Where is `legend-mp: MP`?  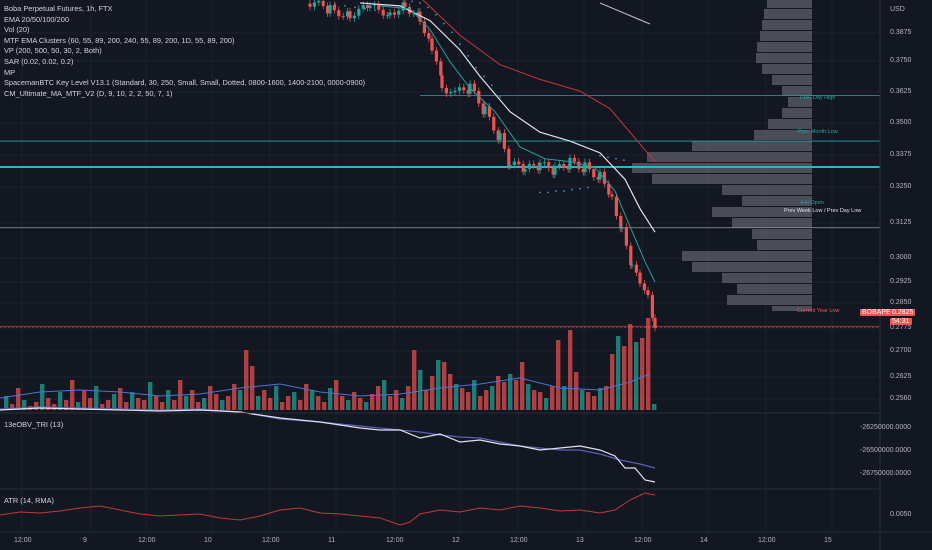
legend-mp: MP is located at coordinates (10, 72).